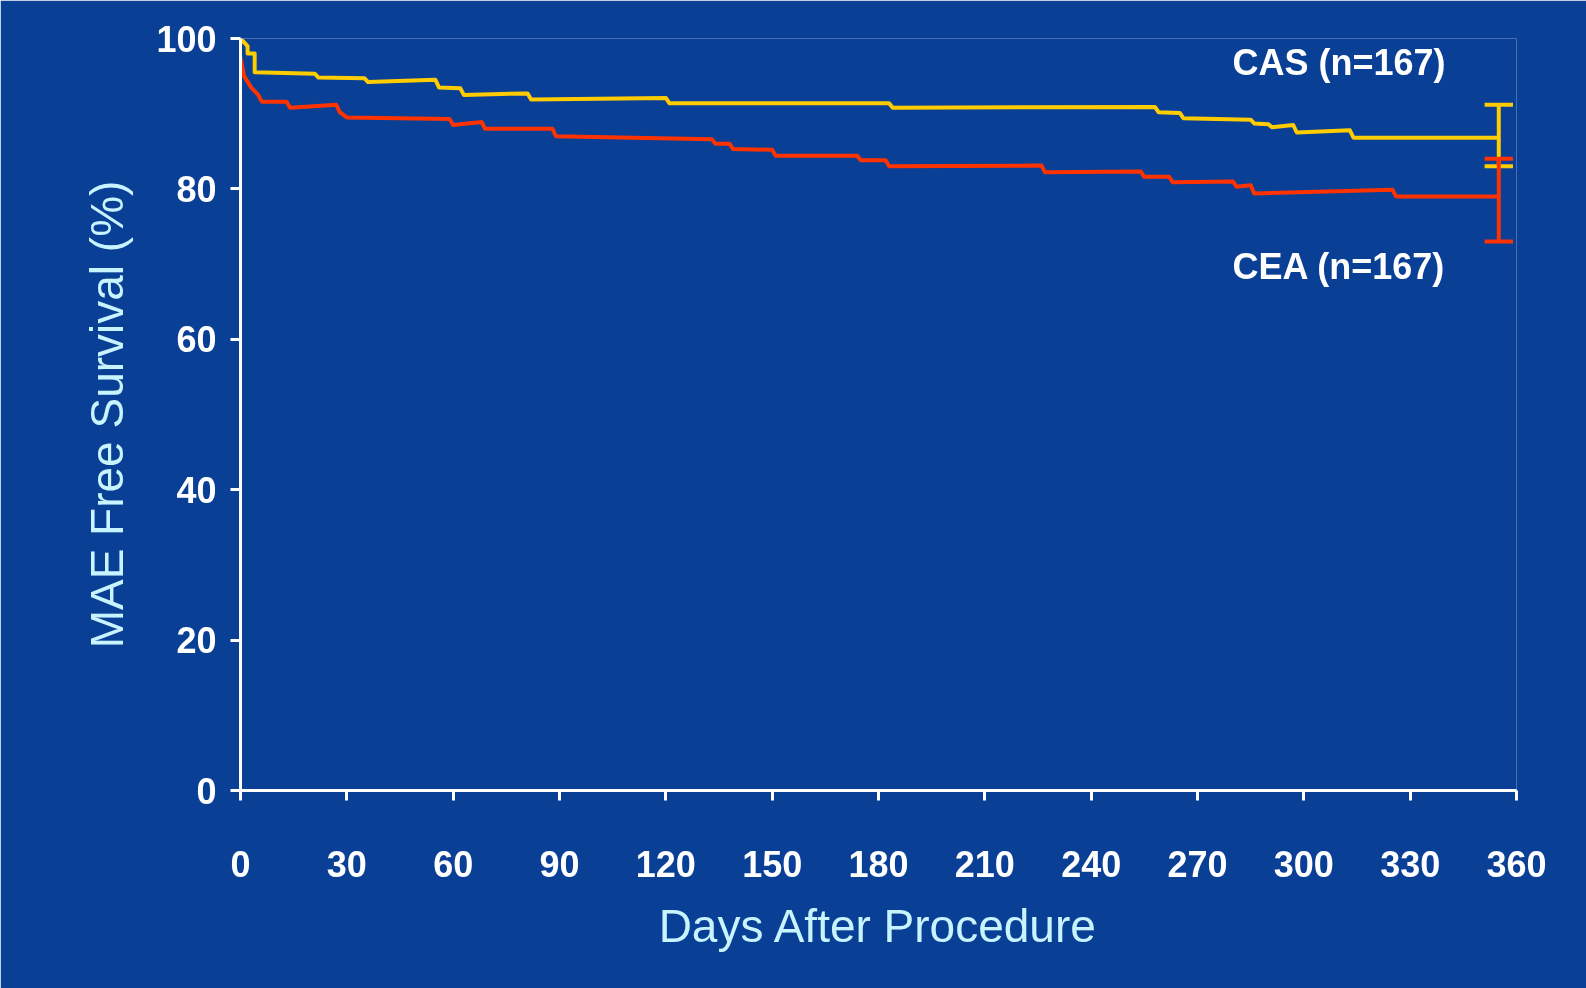 The width and height of the screenshot is (1586, 988). Describe the element at coordinates (196, 641) in the screenshot. I see `y-tick-label: 20` at that location.